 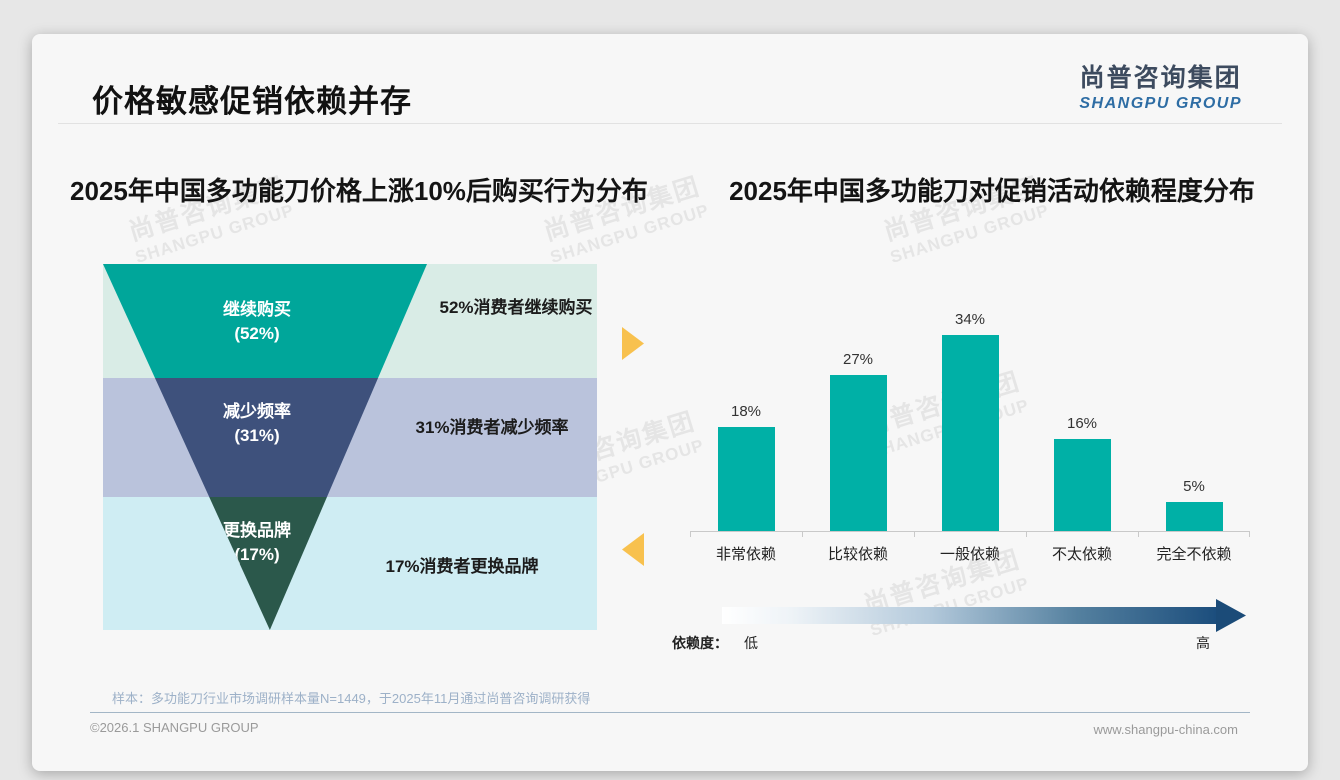 I want to click on bar-value-label: 27%, so click(x=858, y=359).